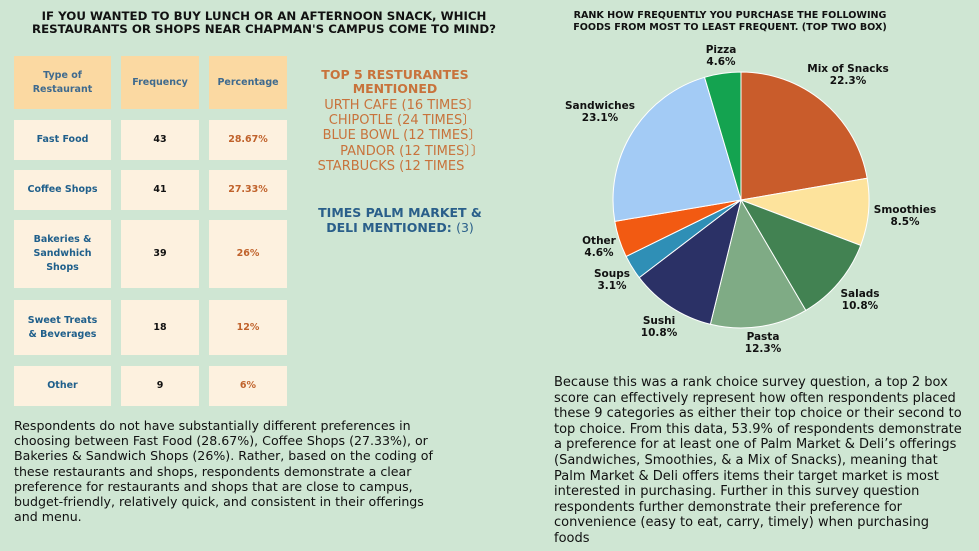 Image resolution: width=979 pixels, height=551 pixels. What do you see at coordinates (678, 228) in the screenshot?
I see `pie-slice-other` at bounding box center [678, 228].